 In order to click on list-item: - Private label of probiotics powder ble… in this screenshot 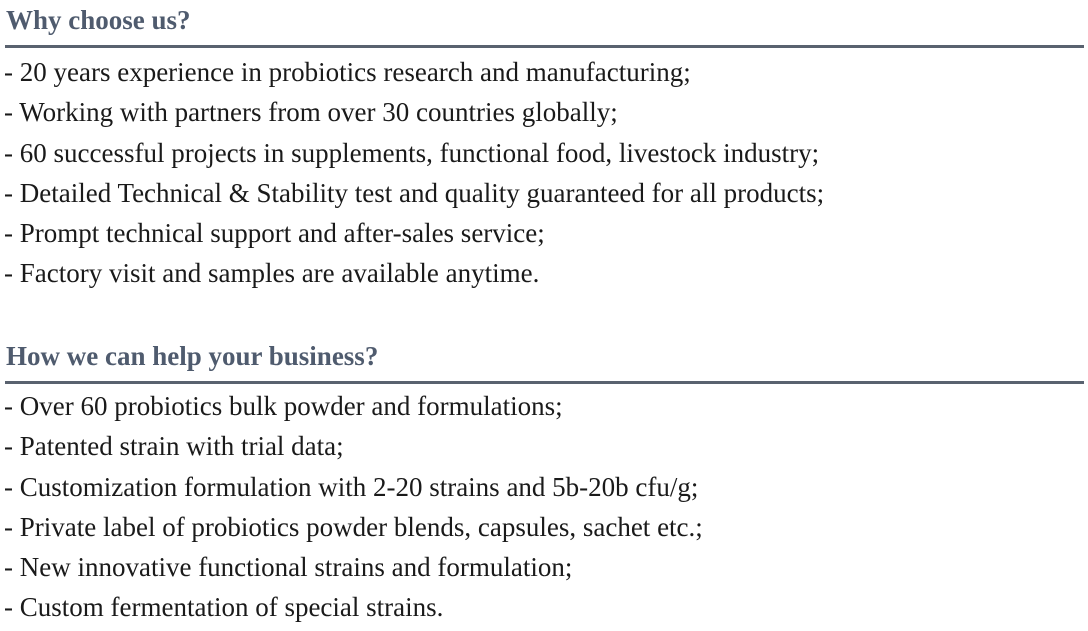, I will do `click(353, 526)`.